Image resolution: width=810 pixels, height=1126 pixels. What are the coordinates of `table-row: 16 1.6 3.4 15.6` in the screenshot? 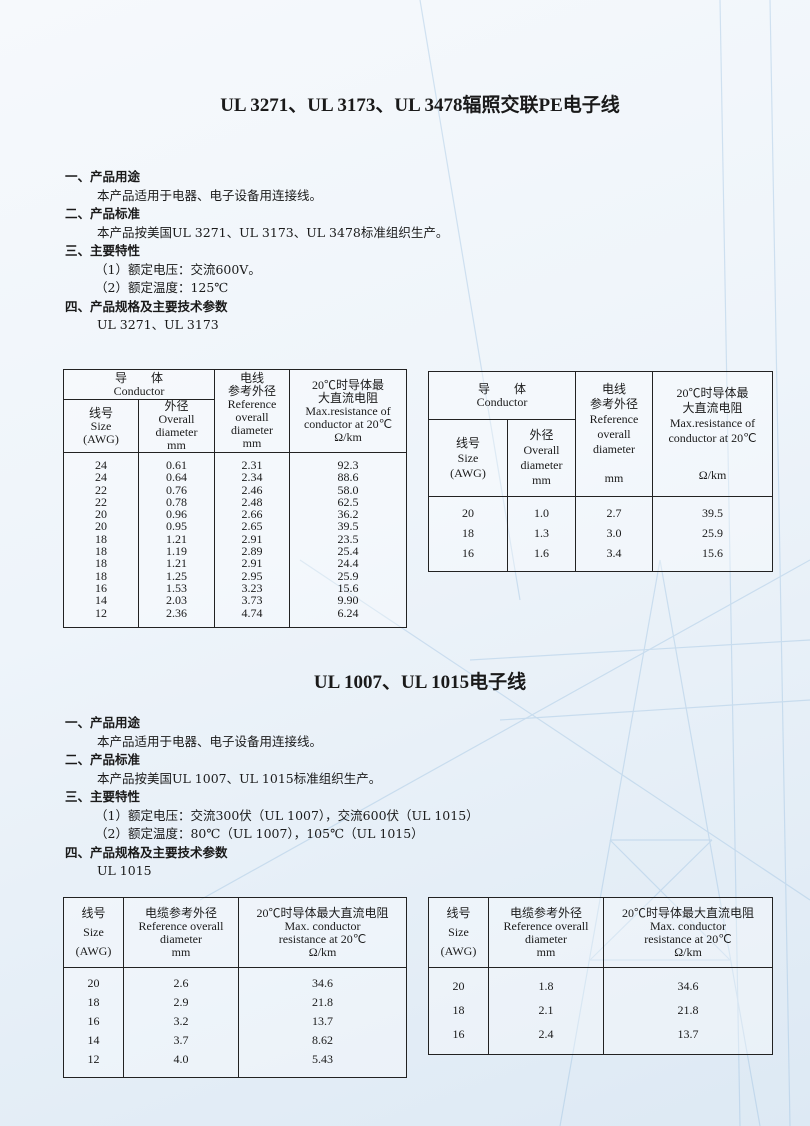 It's located at (600, 557).